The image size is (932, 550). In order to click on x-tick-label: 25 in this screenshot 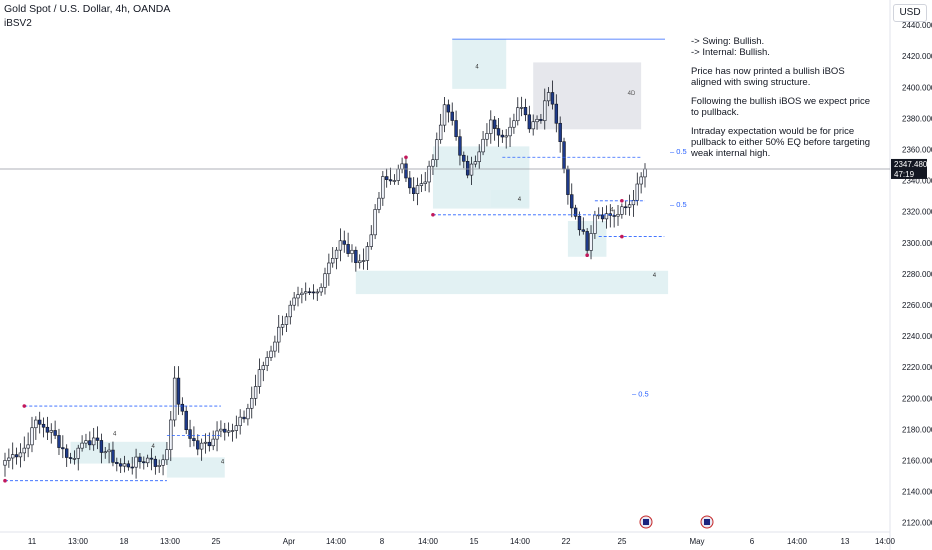, I will do `click(622, 541)`.